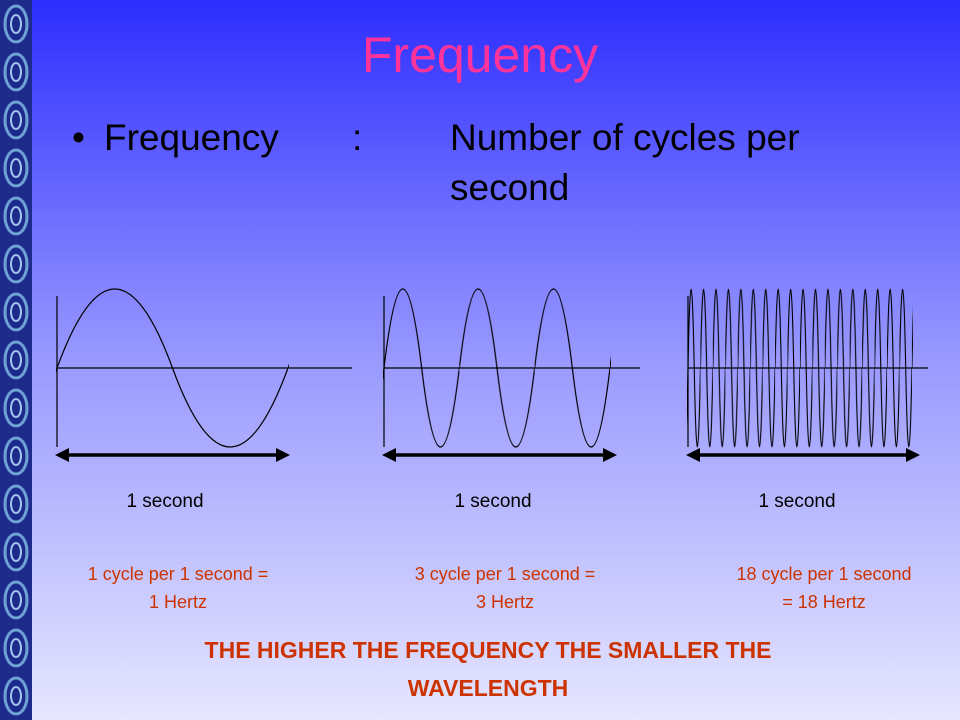  What do you see at coordinates (480, 55) in the screenshot?
I see `slide-title: Frequency` at bounding box center [480, 55].